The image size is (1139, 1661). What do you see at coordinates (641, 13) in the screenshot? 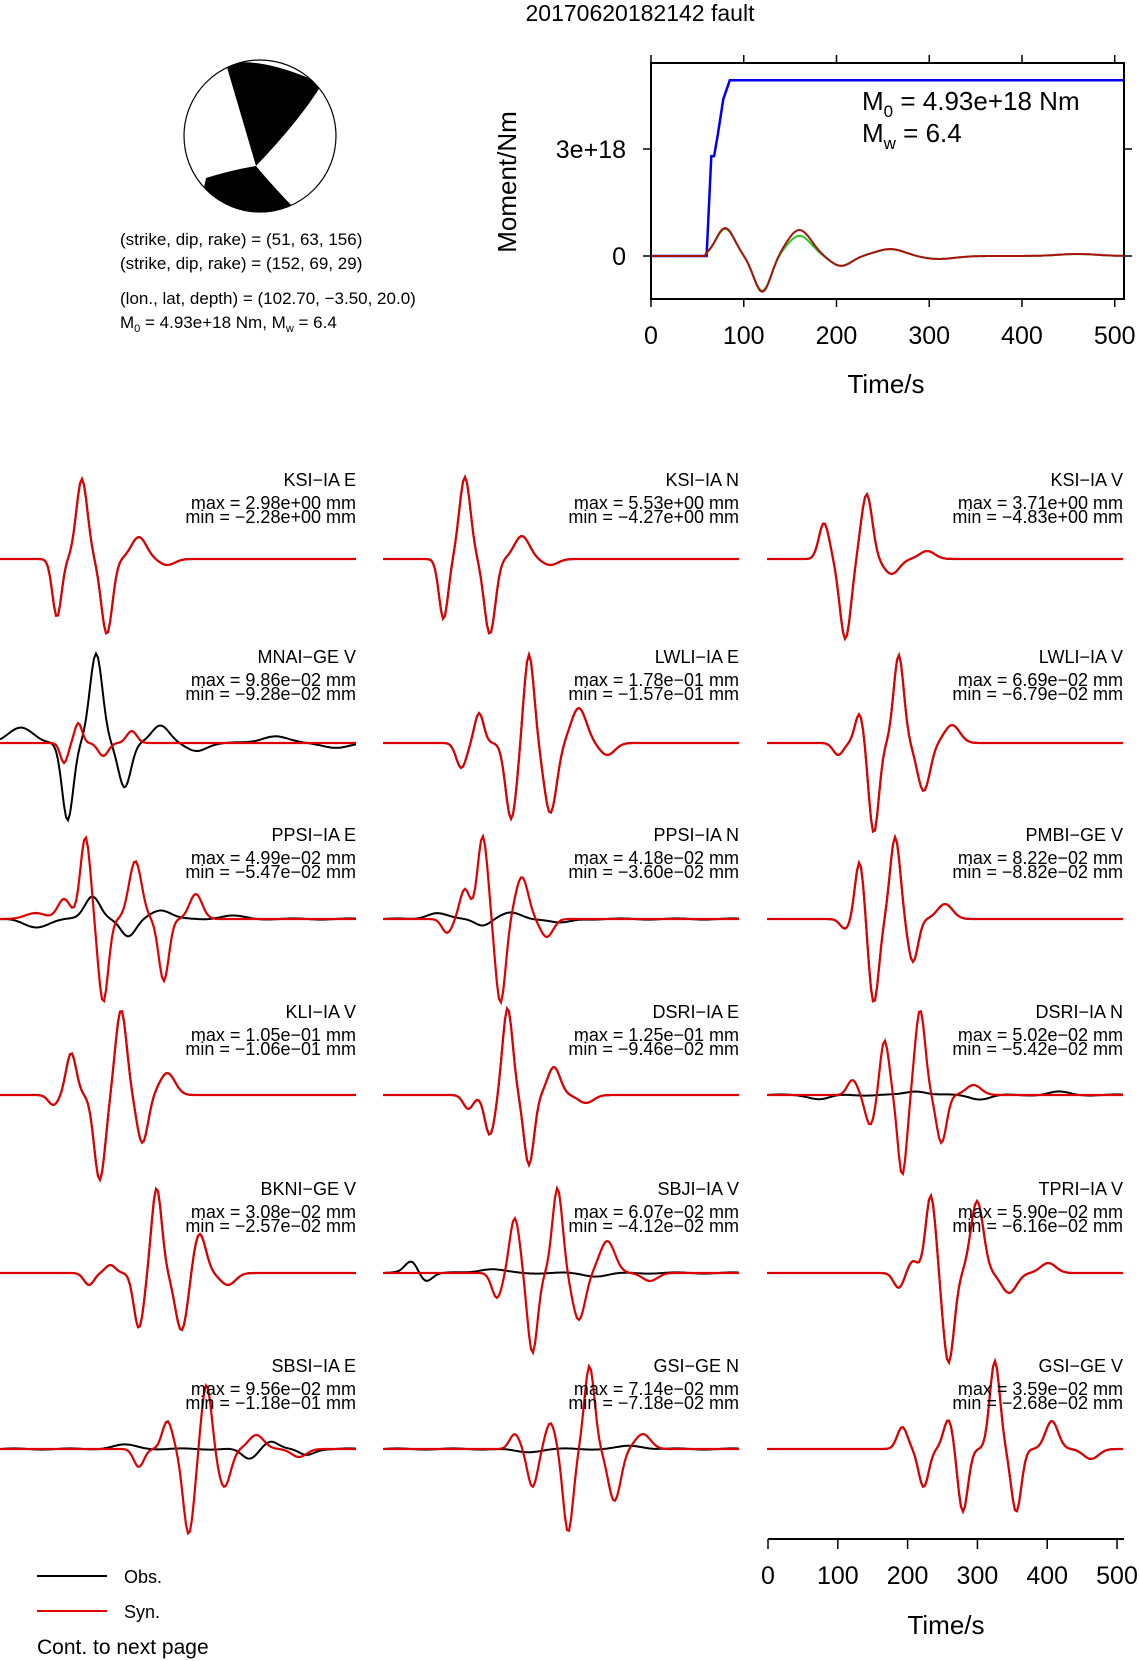
I see `figure-title: 20170620182142 fault` at bounding box center [641, 13].